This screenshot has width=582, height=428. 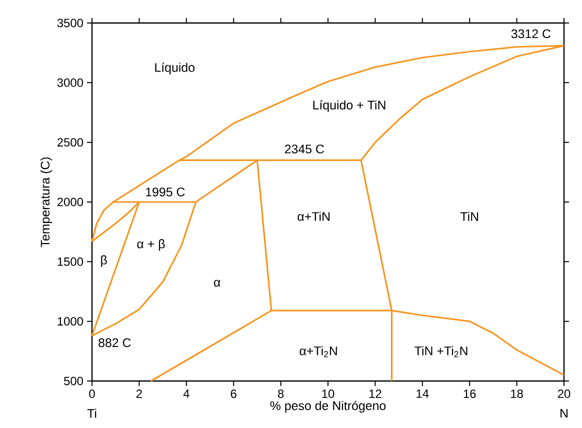 What do you see at coordinates (314, 216) in the screenshot?
I see `annotation: α+TiN` at bounding box center [314, 216].